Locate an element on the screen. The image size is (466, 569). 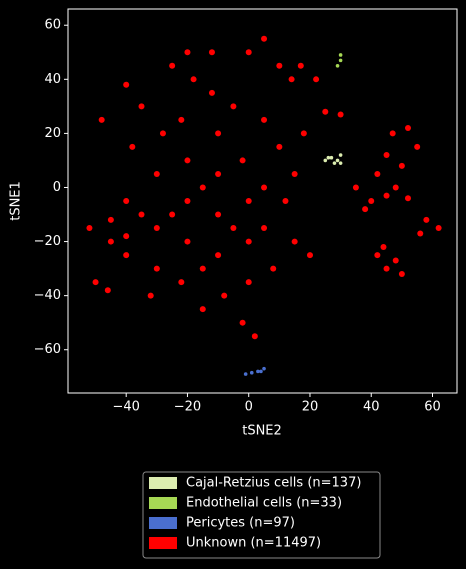
x-tick-label: −40 is located at coordinates (125, 407).